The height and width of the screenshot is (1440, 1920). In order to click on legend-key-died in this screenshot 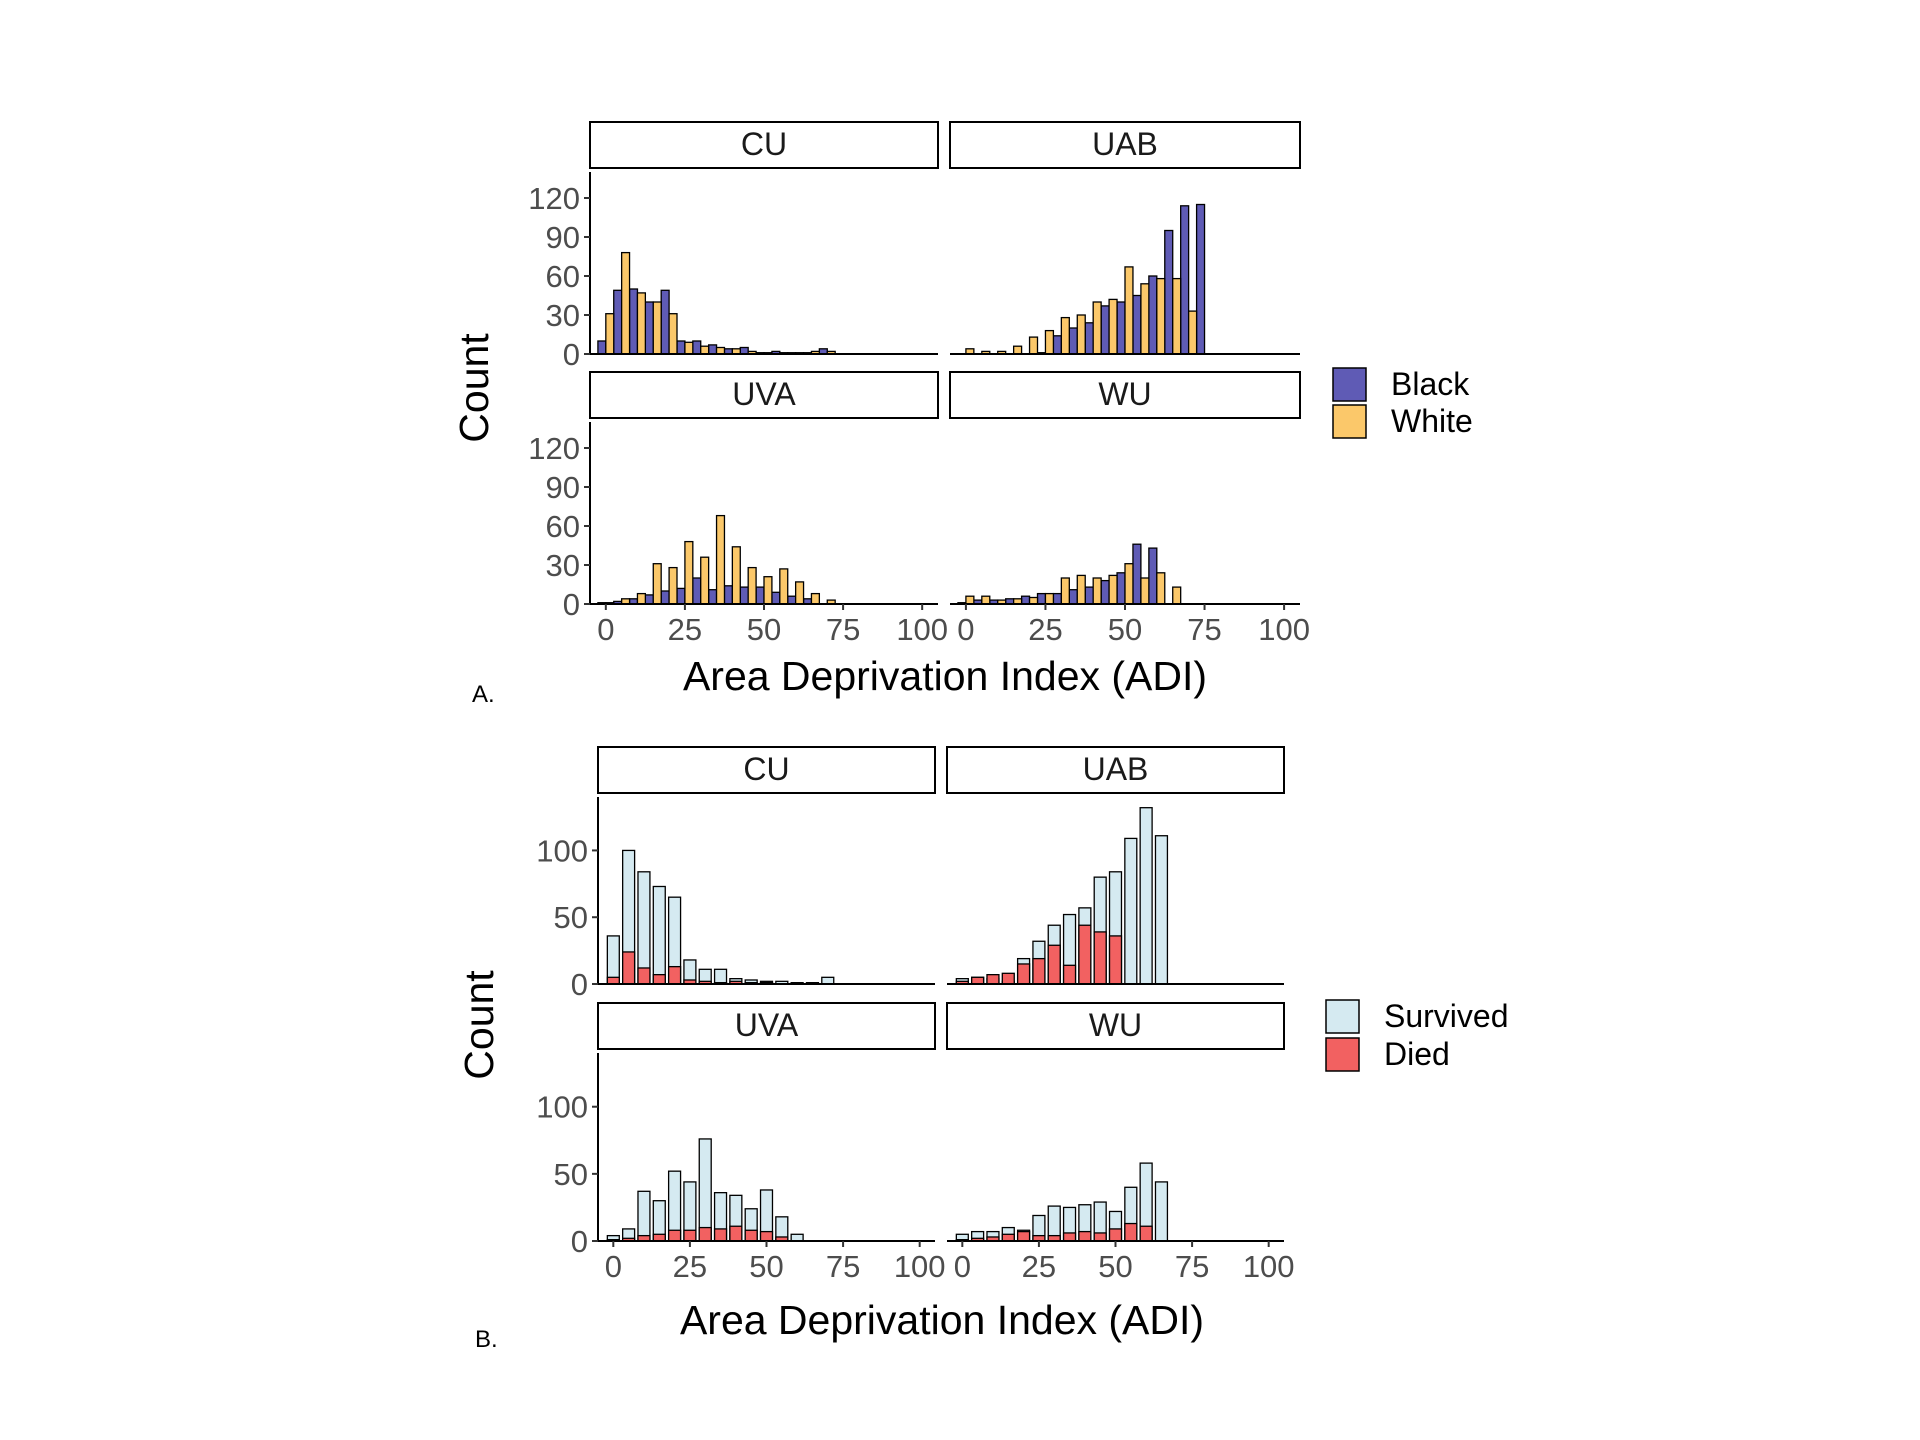, I will do `click(1342, 1054)`.